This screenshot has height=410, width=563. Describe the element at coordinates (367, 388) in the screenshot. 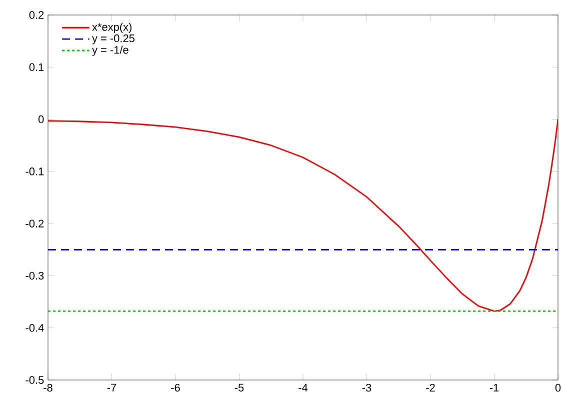

I see `x-tick-label: -3` at that location.